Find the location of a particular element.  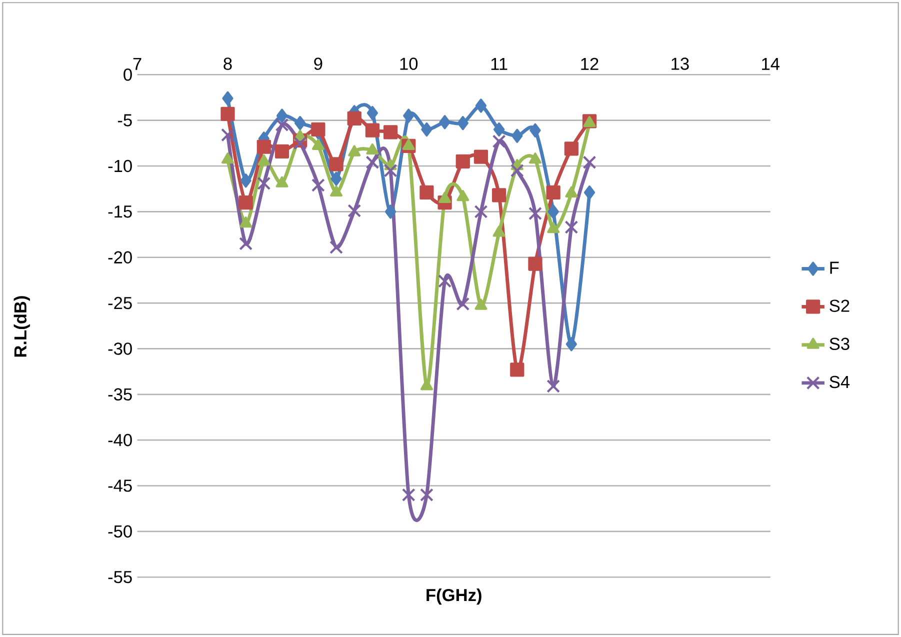

x-tick-label: 12 is located at coordinates (589, 64).